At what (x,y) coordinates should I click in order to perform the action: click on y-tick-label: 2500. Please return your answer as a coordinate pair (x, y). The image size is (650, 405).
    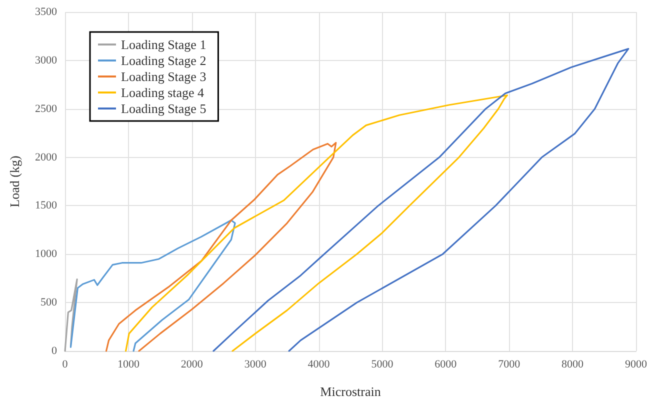
    Looking at the image, I should click on (46, 108).